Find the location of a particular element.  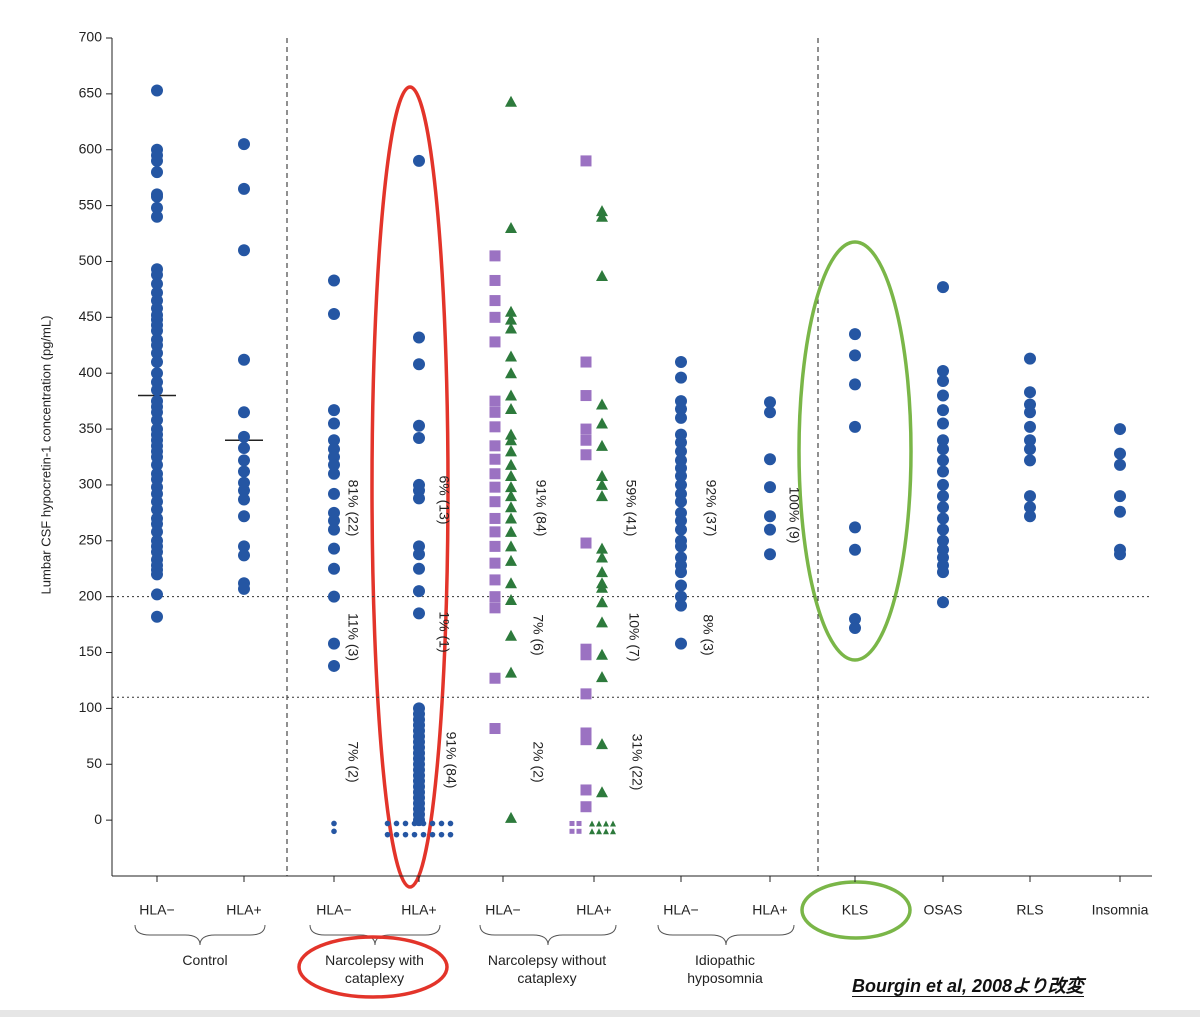

group-label: Idiopathic hyposomnia is located at coordinates (725, 969).